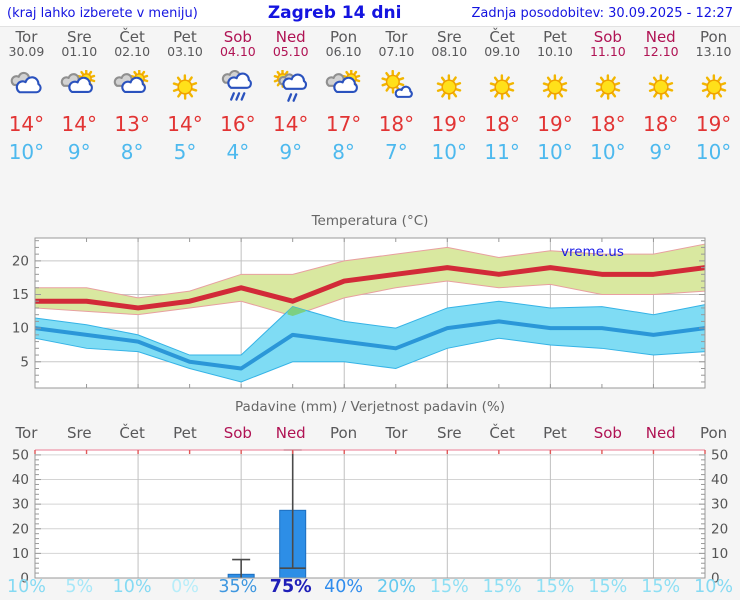 This screenshot has width=740, height=600. I want to click on day-min-temperature: 7°, so click(396, 152).